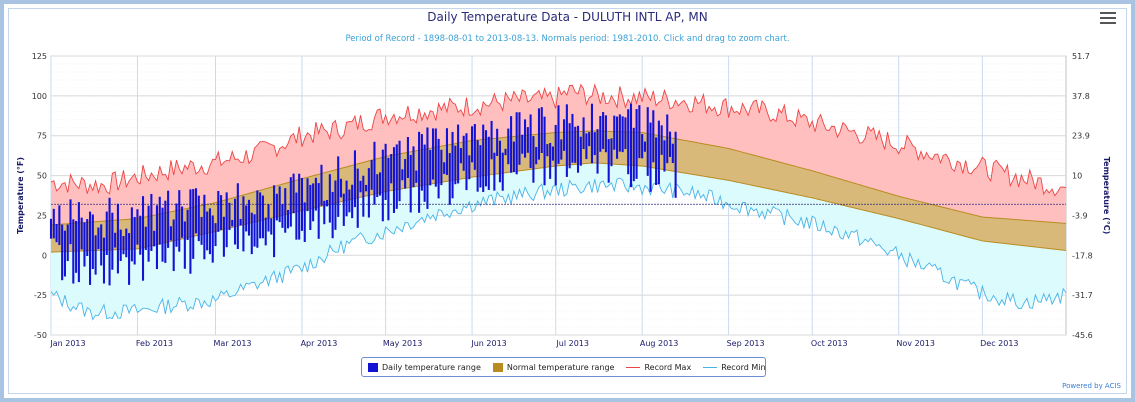  I want to click on record-max-swatch, so click(633, 367).